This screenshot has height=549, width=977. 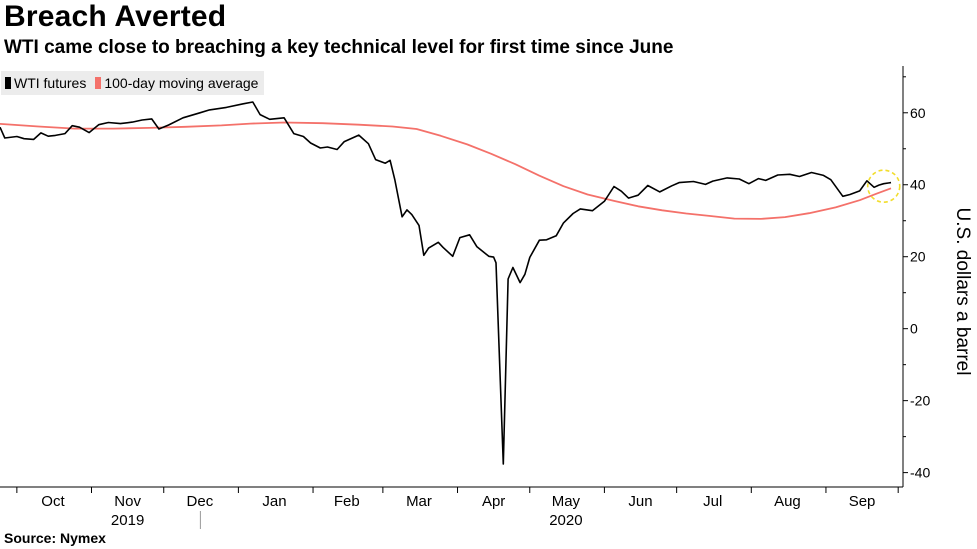 I want to click on y-axis-label: U.S. dollars a barrel, so click(x=962, y=292).